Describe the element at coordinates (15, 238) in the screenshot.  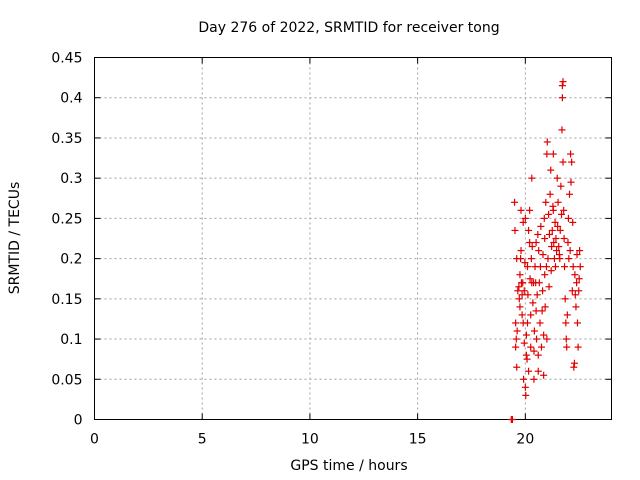
I see `y-axis-label: SRMTID / TECUs` at that location.